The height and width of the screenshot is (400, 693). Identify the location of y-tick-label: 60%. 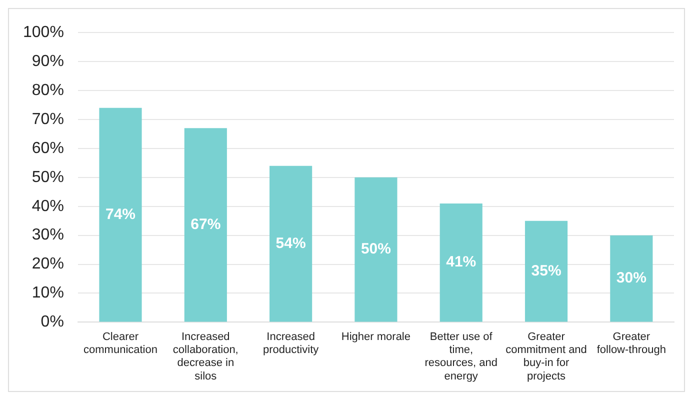
(48, 148).